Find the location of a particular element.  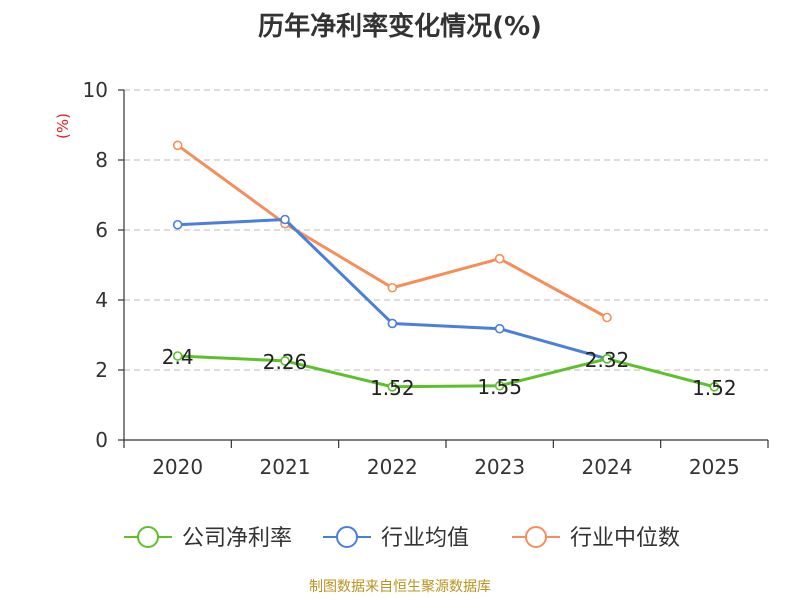

y-tick-label: 2 is located at coordinates (101, 370).